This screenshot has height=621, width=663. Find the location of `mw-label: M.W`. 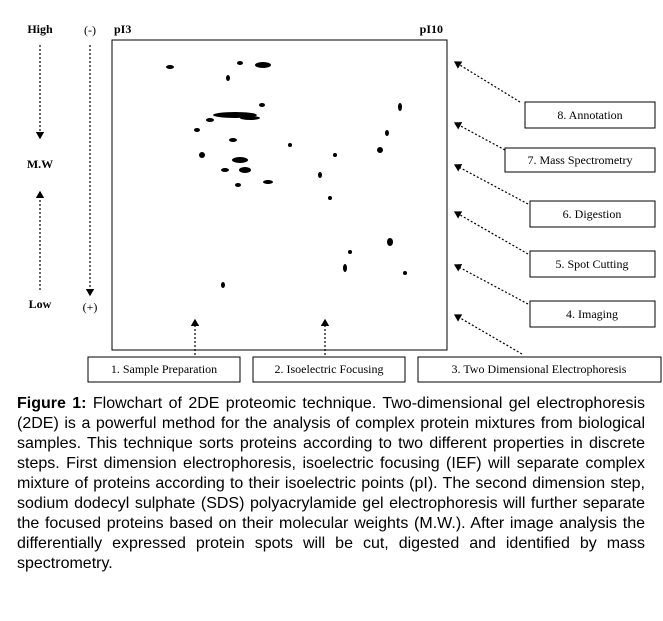

mw-label: M.W is located at coordinates (40, 164).